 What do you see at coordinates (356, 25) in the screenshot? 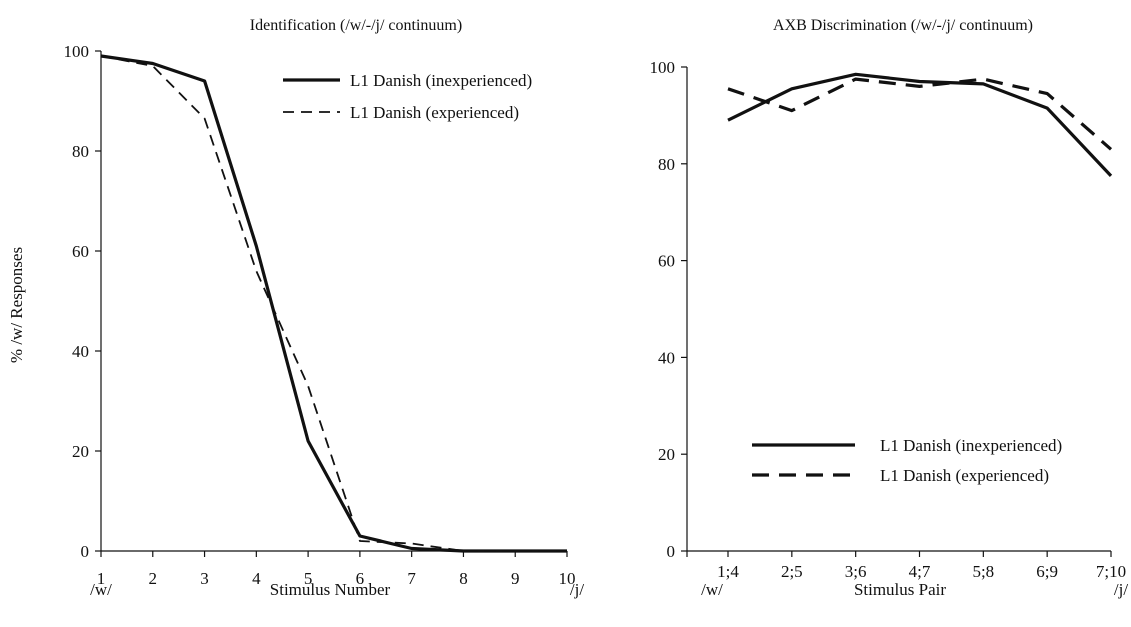
I see `chart-title: Identification (/w/-/j/ continuum)` at bounding box center [356, 25].